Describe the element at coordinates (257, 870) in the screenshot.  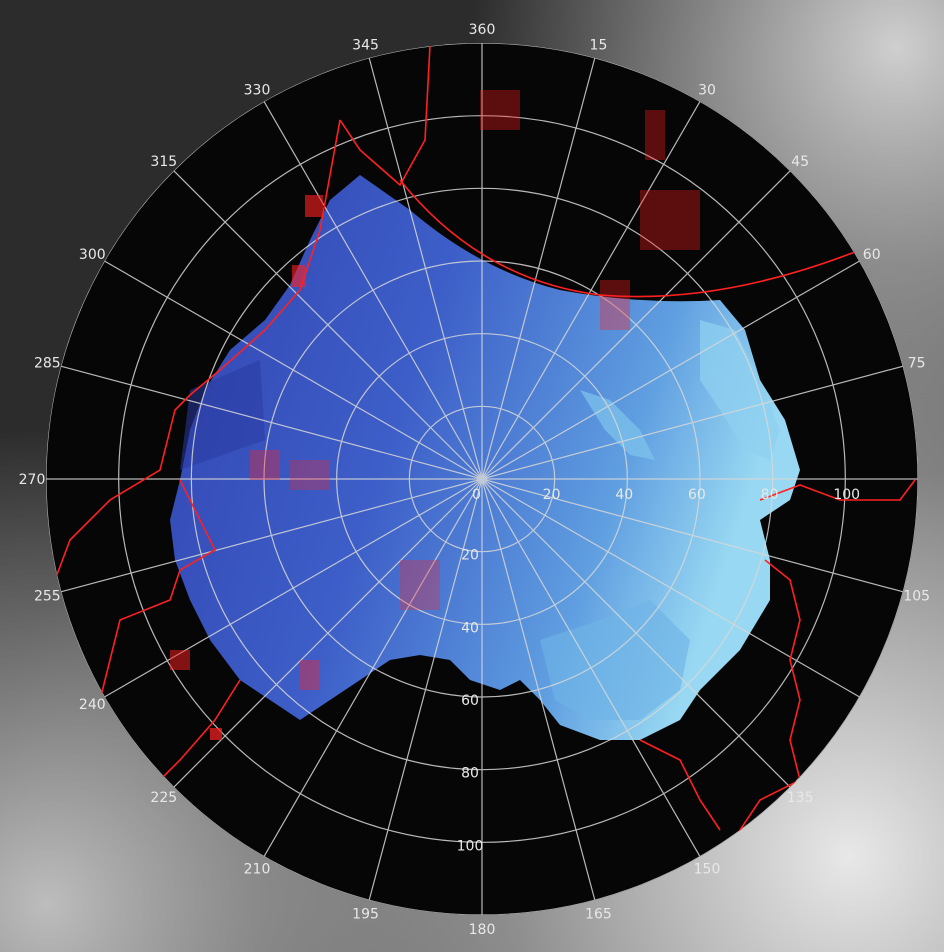
I see `azimuth-label: 210` at that location.